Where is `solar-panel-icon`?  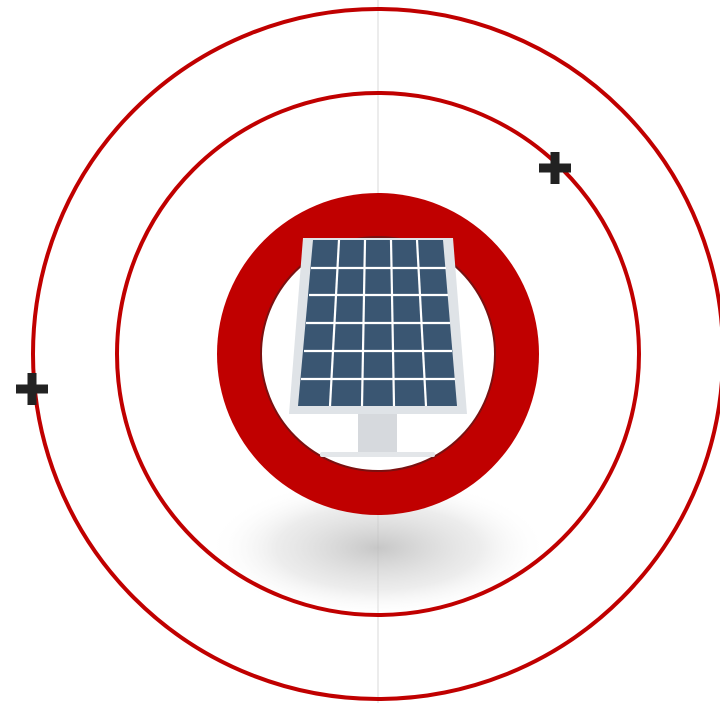 solar-panel-icon is located at coordinates (378, 347).